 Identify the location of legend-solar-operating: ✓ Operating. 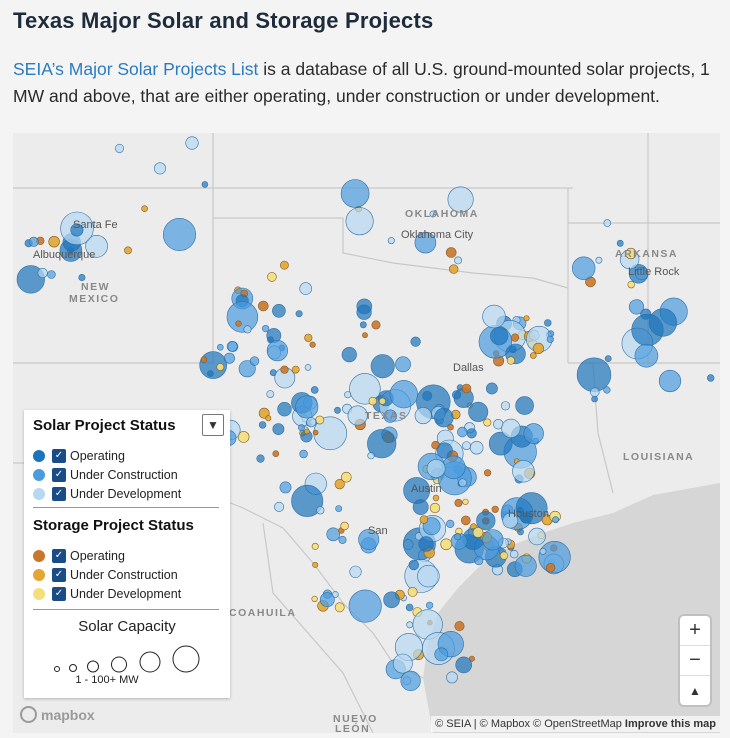
(79, 456).